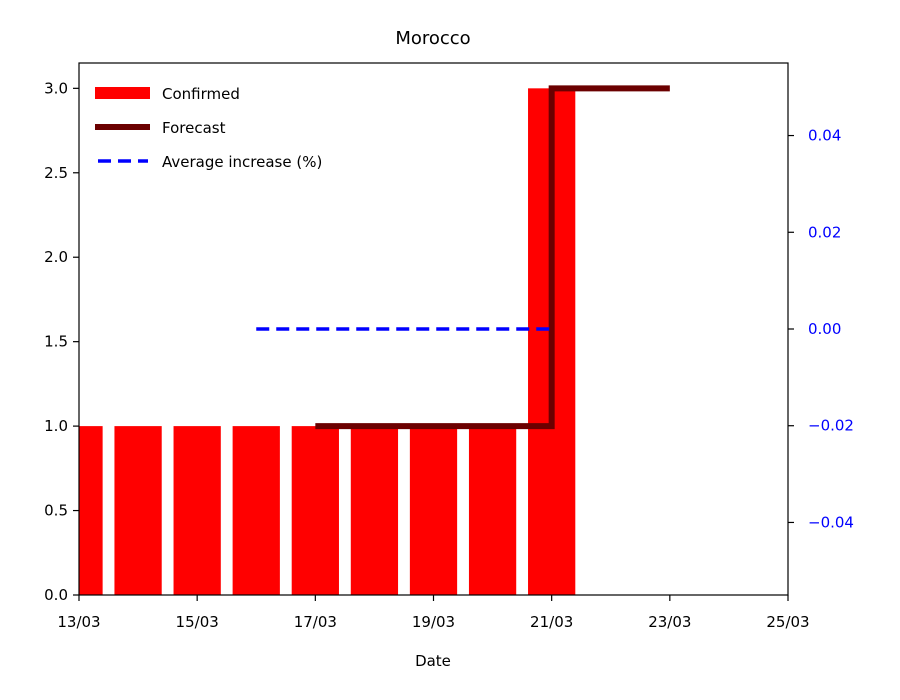 This screenshot has width=900, height=700. What do you see at coordinates (551, 622) in the screenshot?
I see `x-tick-label: 21/03` at bounding box center [551, 622].